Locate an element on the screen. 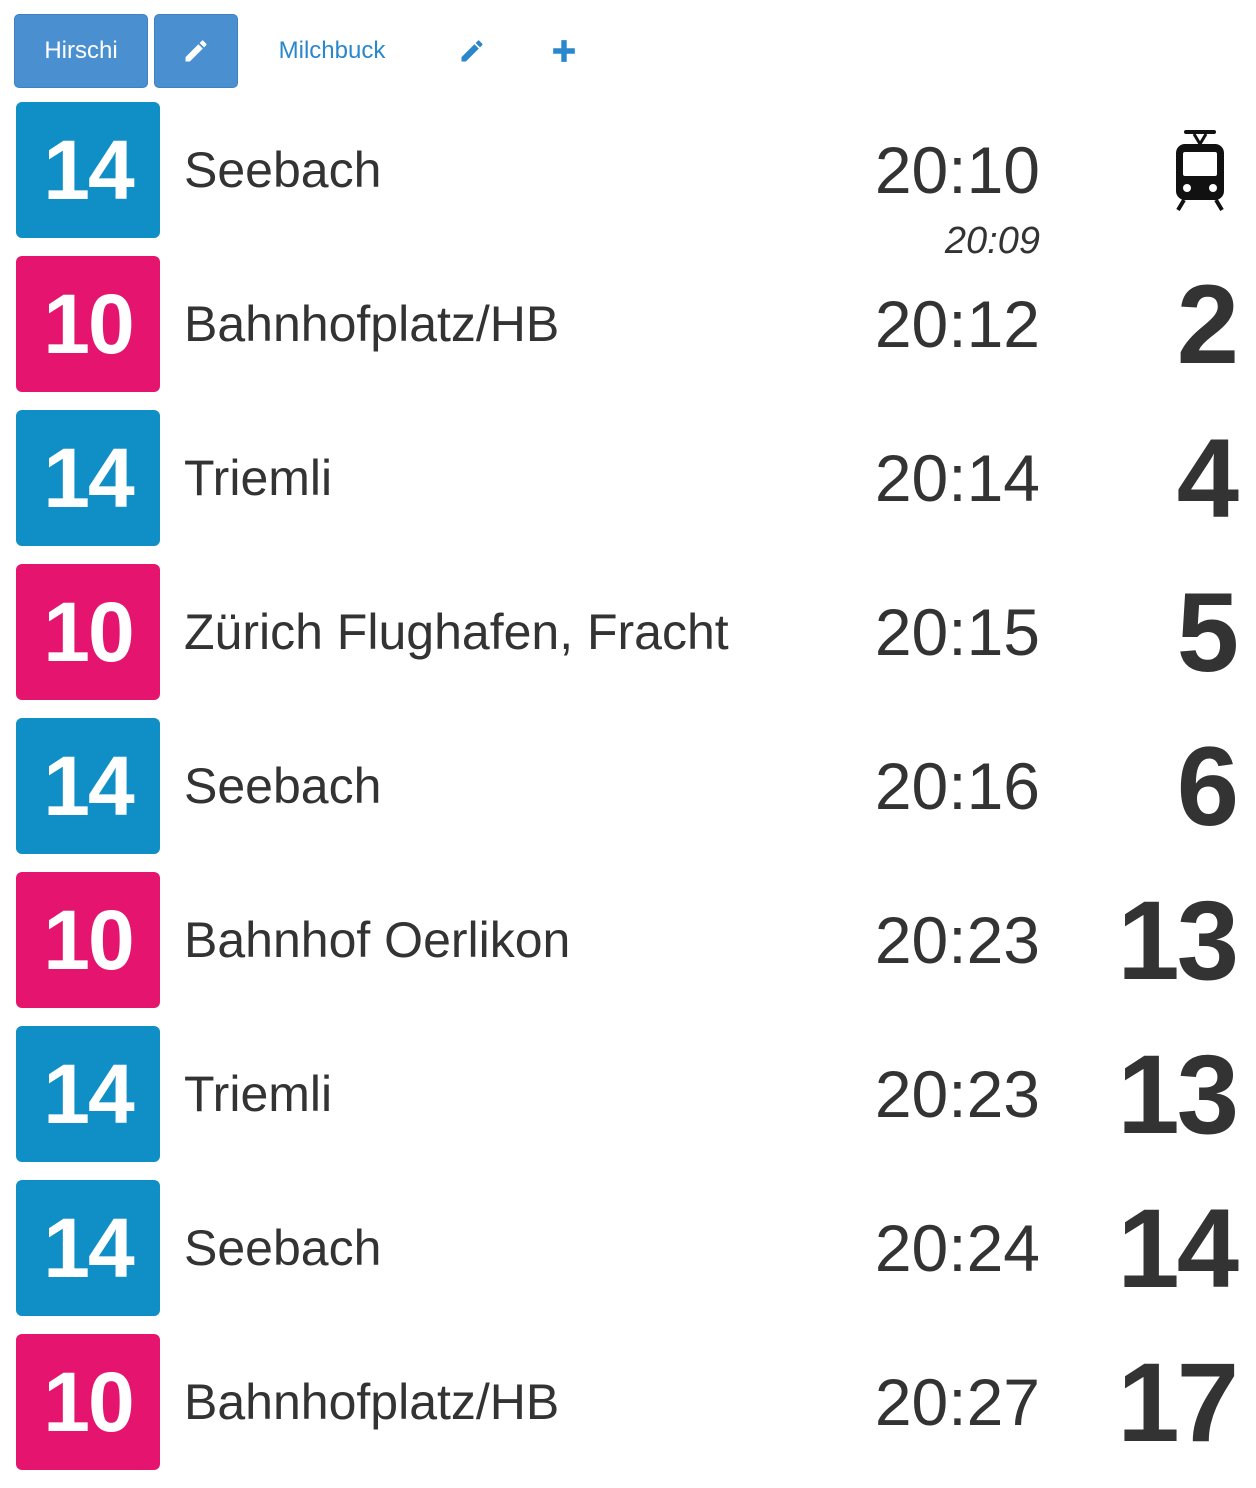  tab-milchbuck-label: Milchbuck is located at coordinates (332, 50).